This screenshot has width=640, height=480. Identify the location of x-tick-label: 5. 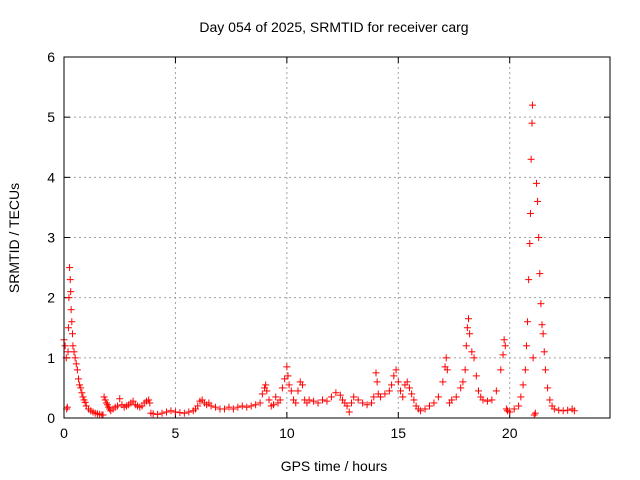
(176, 433).